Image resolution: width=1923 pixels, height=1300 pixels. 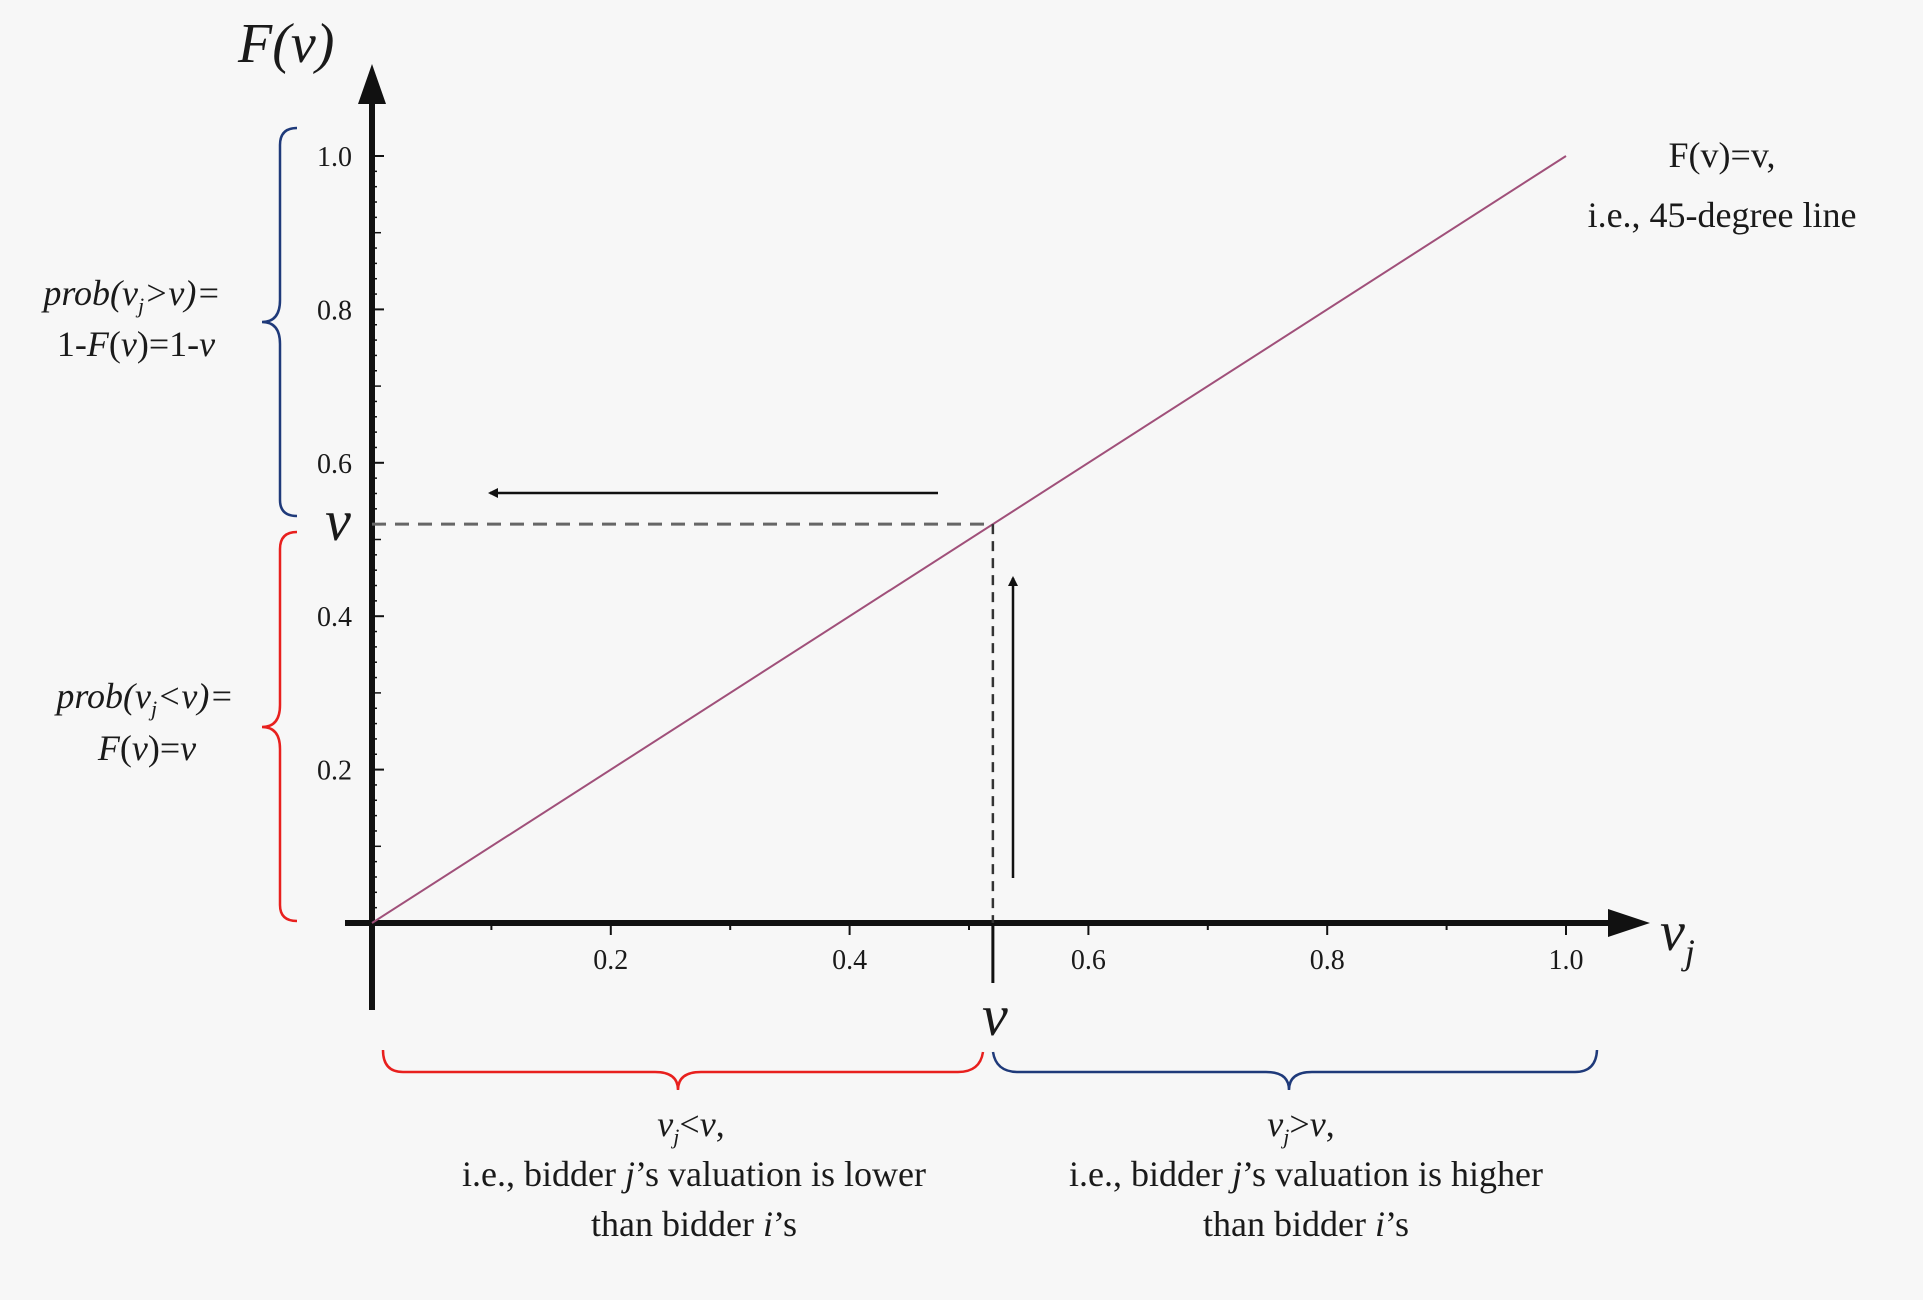 I want to click on line-label-2: i.e., 45-degree line, so click(x=1722, y=215).